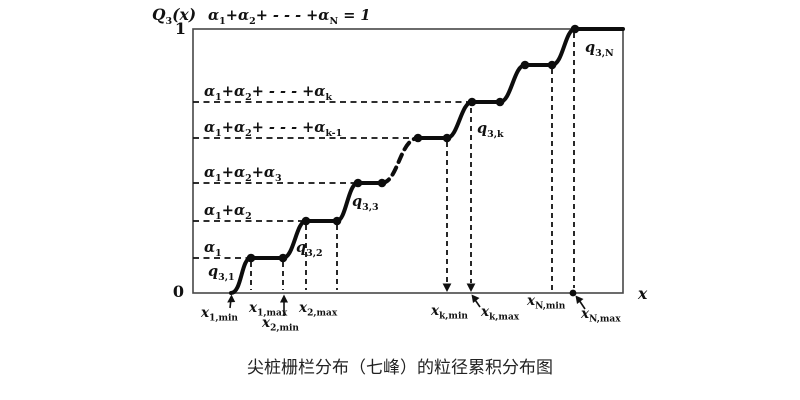  Describe the element at coordinates (546, 302) in the screenshot. I see `x-tick-xNmin: xN,min` at that location.